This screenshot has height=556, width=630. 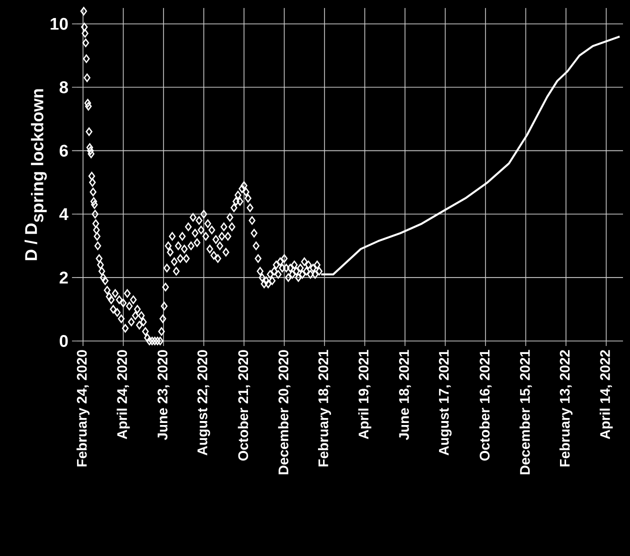 I want to click on x-tick-label: December 20, 2020, so click(x=284, y=412).